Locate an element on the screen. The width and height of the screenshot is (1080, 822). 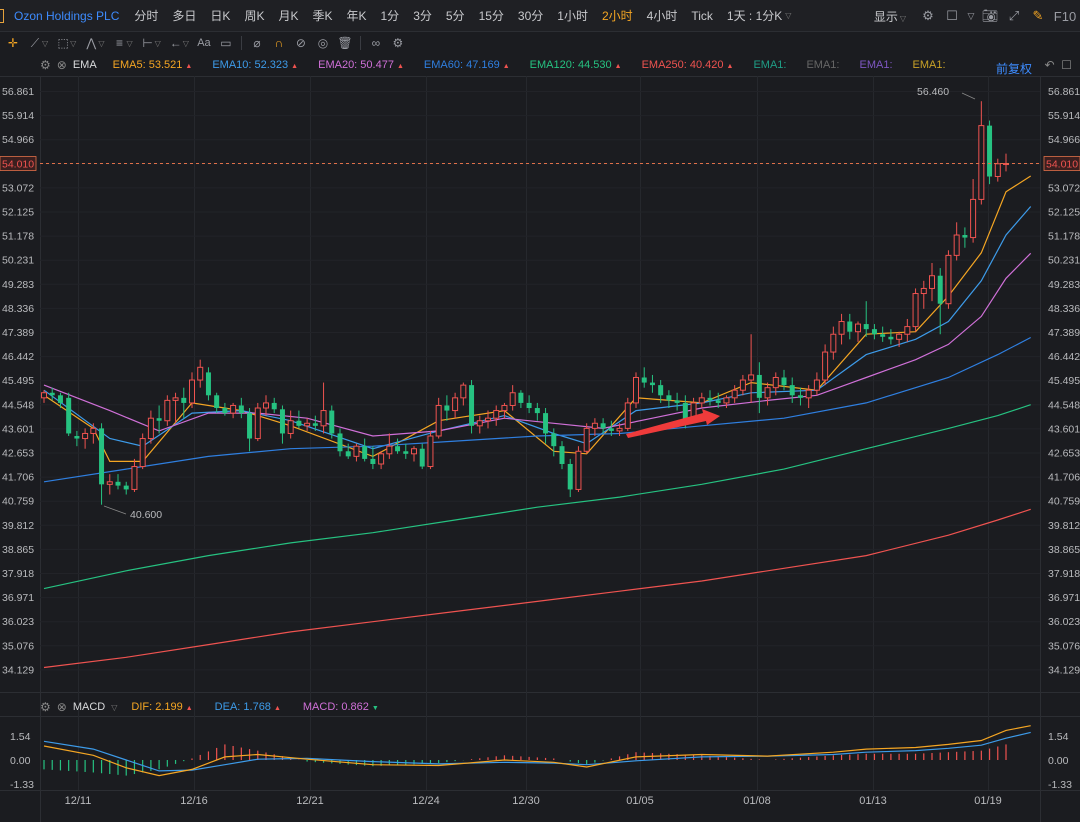
rectangle-tool-icon: ⬚ is located at coordinates (63, 43).